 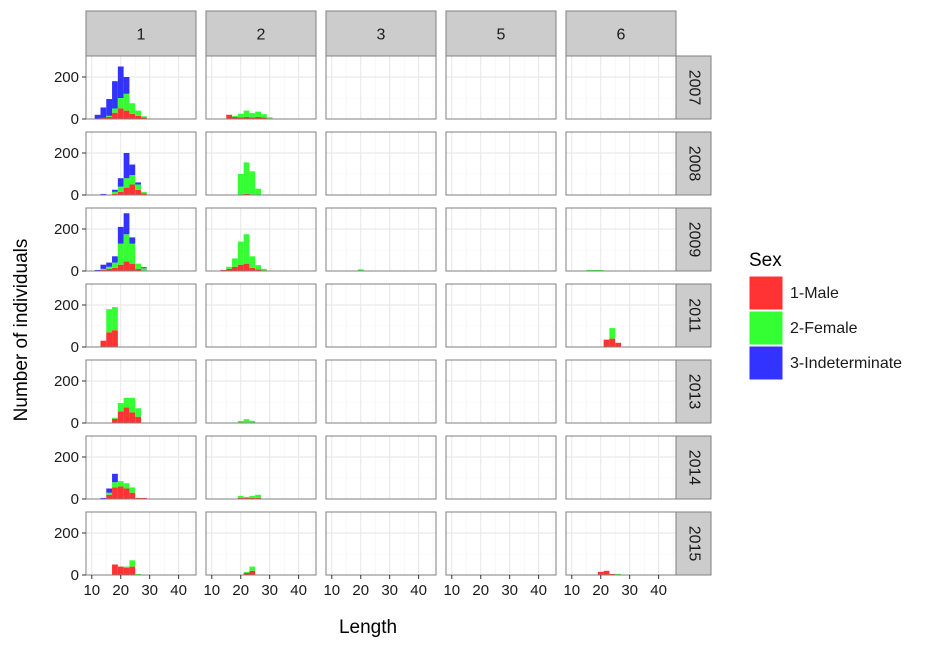 What do you see at coordinates (824, 328) in the screenshot?
I see `legend-label: 2-Female` at bounding box center [824, 328].